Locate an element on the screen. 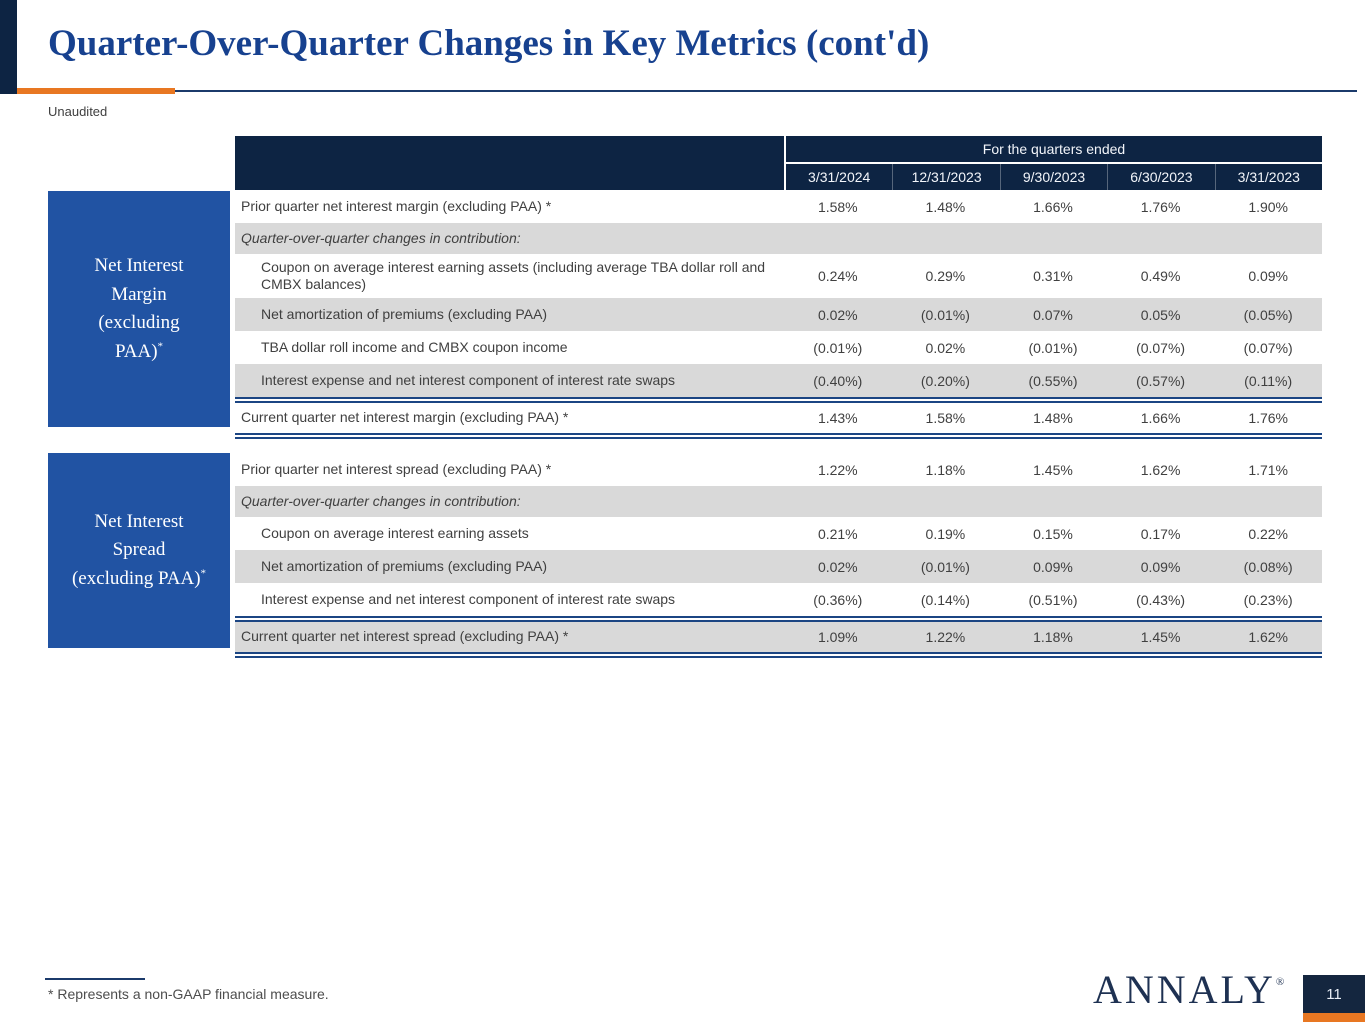 This screenshot has width=1365, height=1024. quarters-ended-label: For the quarters ended is located at coordinates (1054, 150).